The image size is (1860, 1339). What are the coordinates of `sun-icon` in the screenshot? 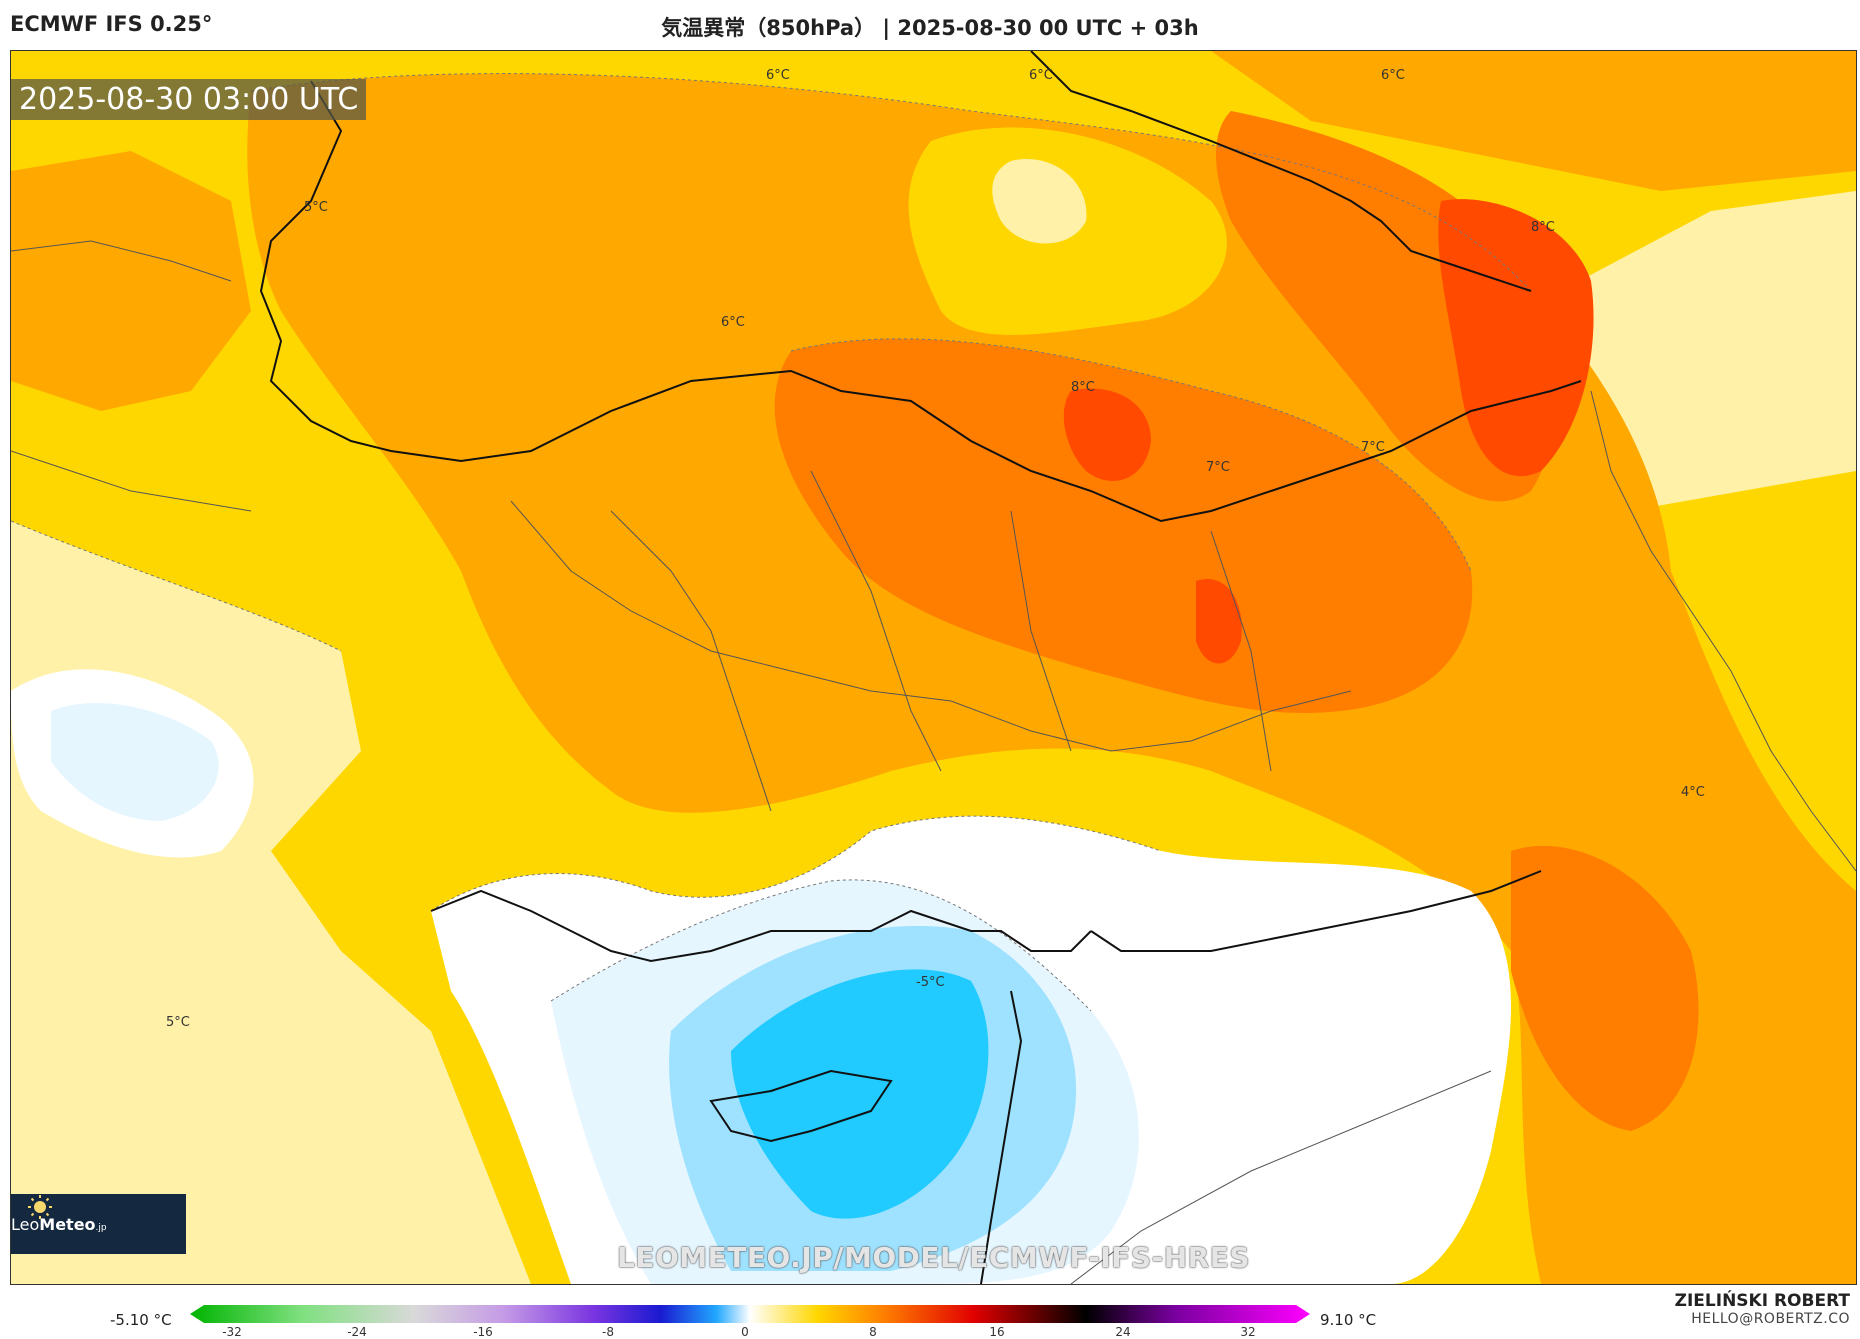 It's located at (40, 1207).